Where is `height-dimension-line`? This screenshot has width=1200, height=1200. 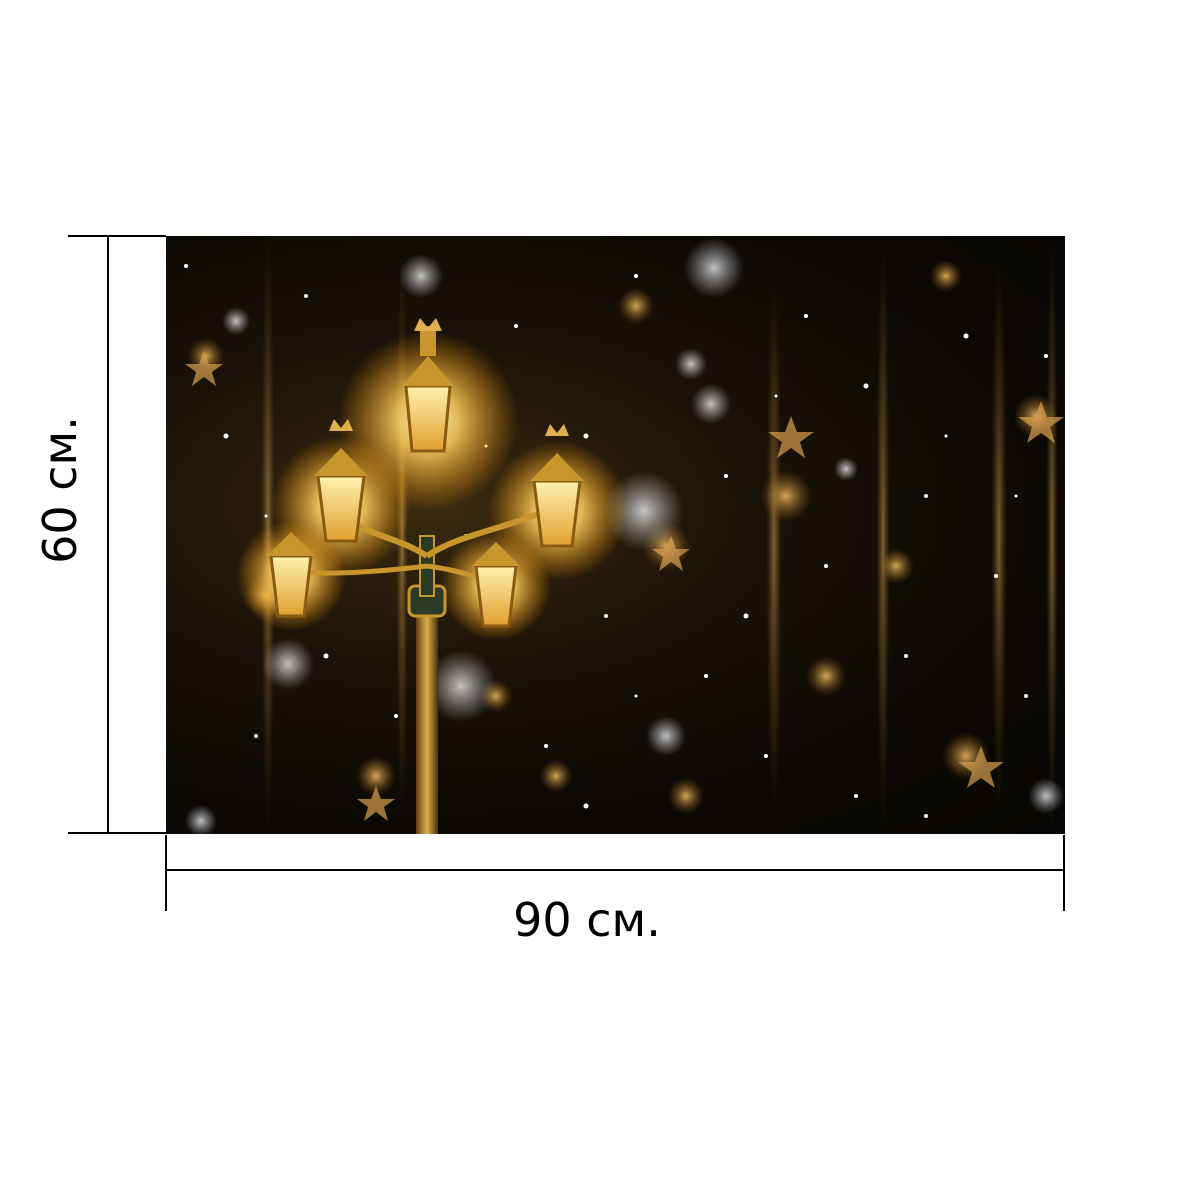
height-dimension-line is located at coordinates (108, 534).